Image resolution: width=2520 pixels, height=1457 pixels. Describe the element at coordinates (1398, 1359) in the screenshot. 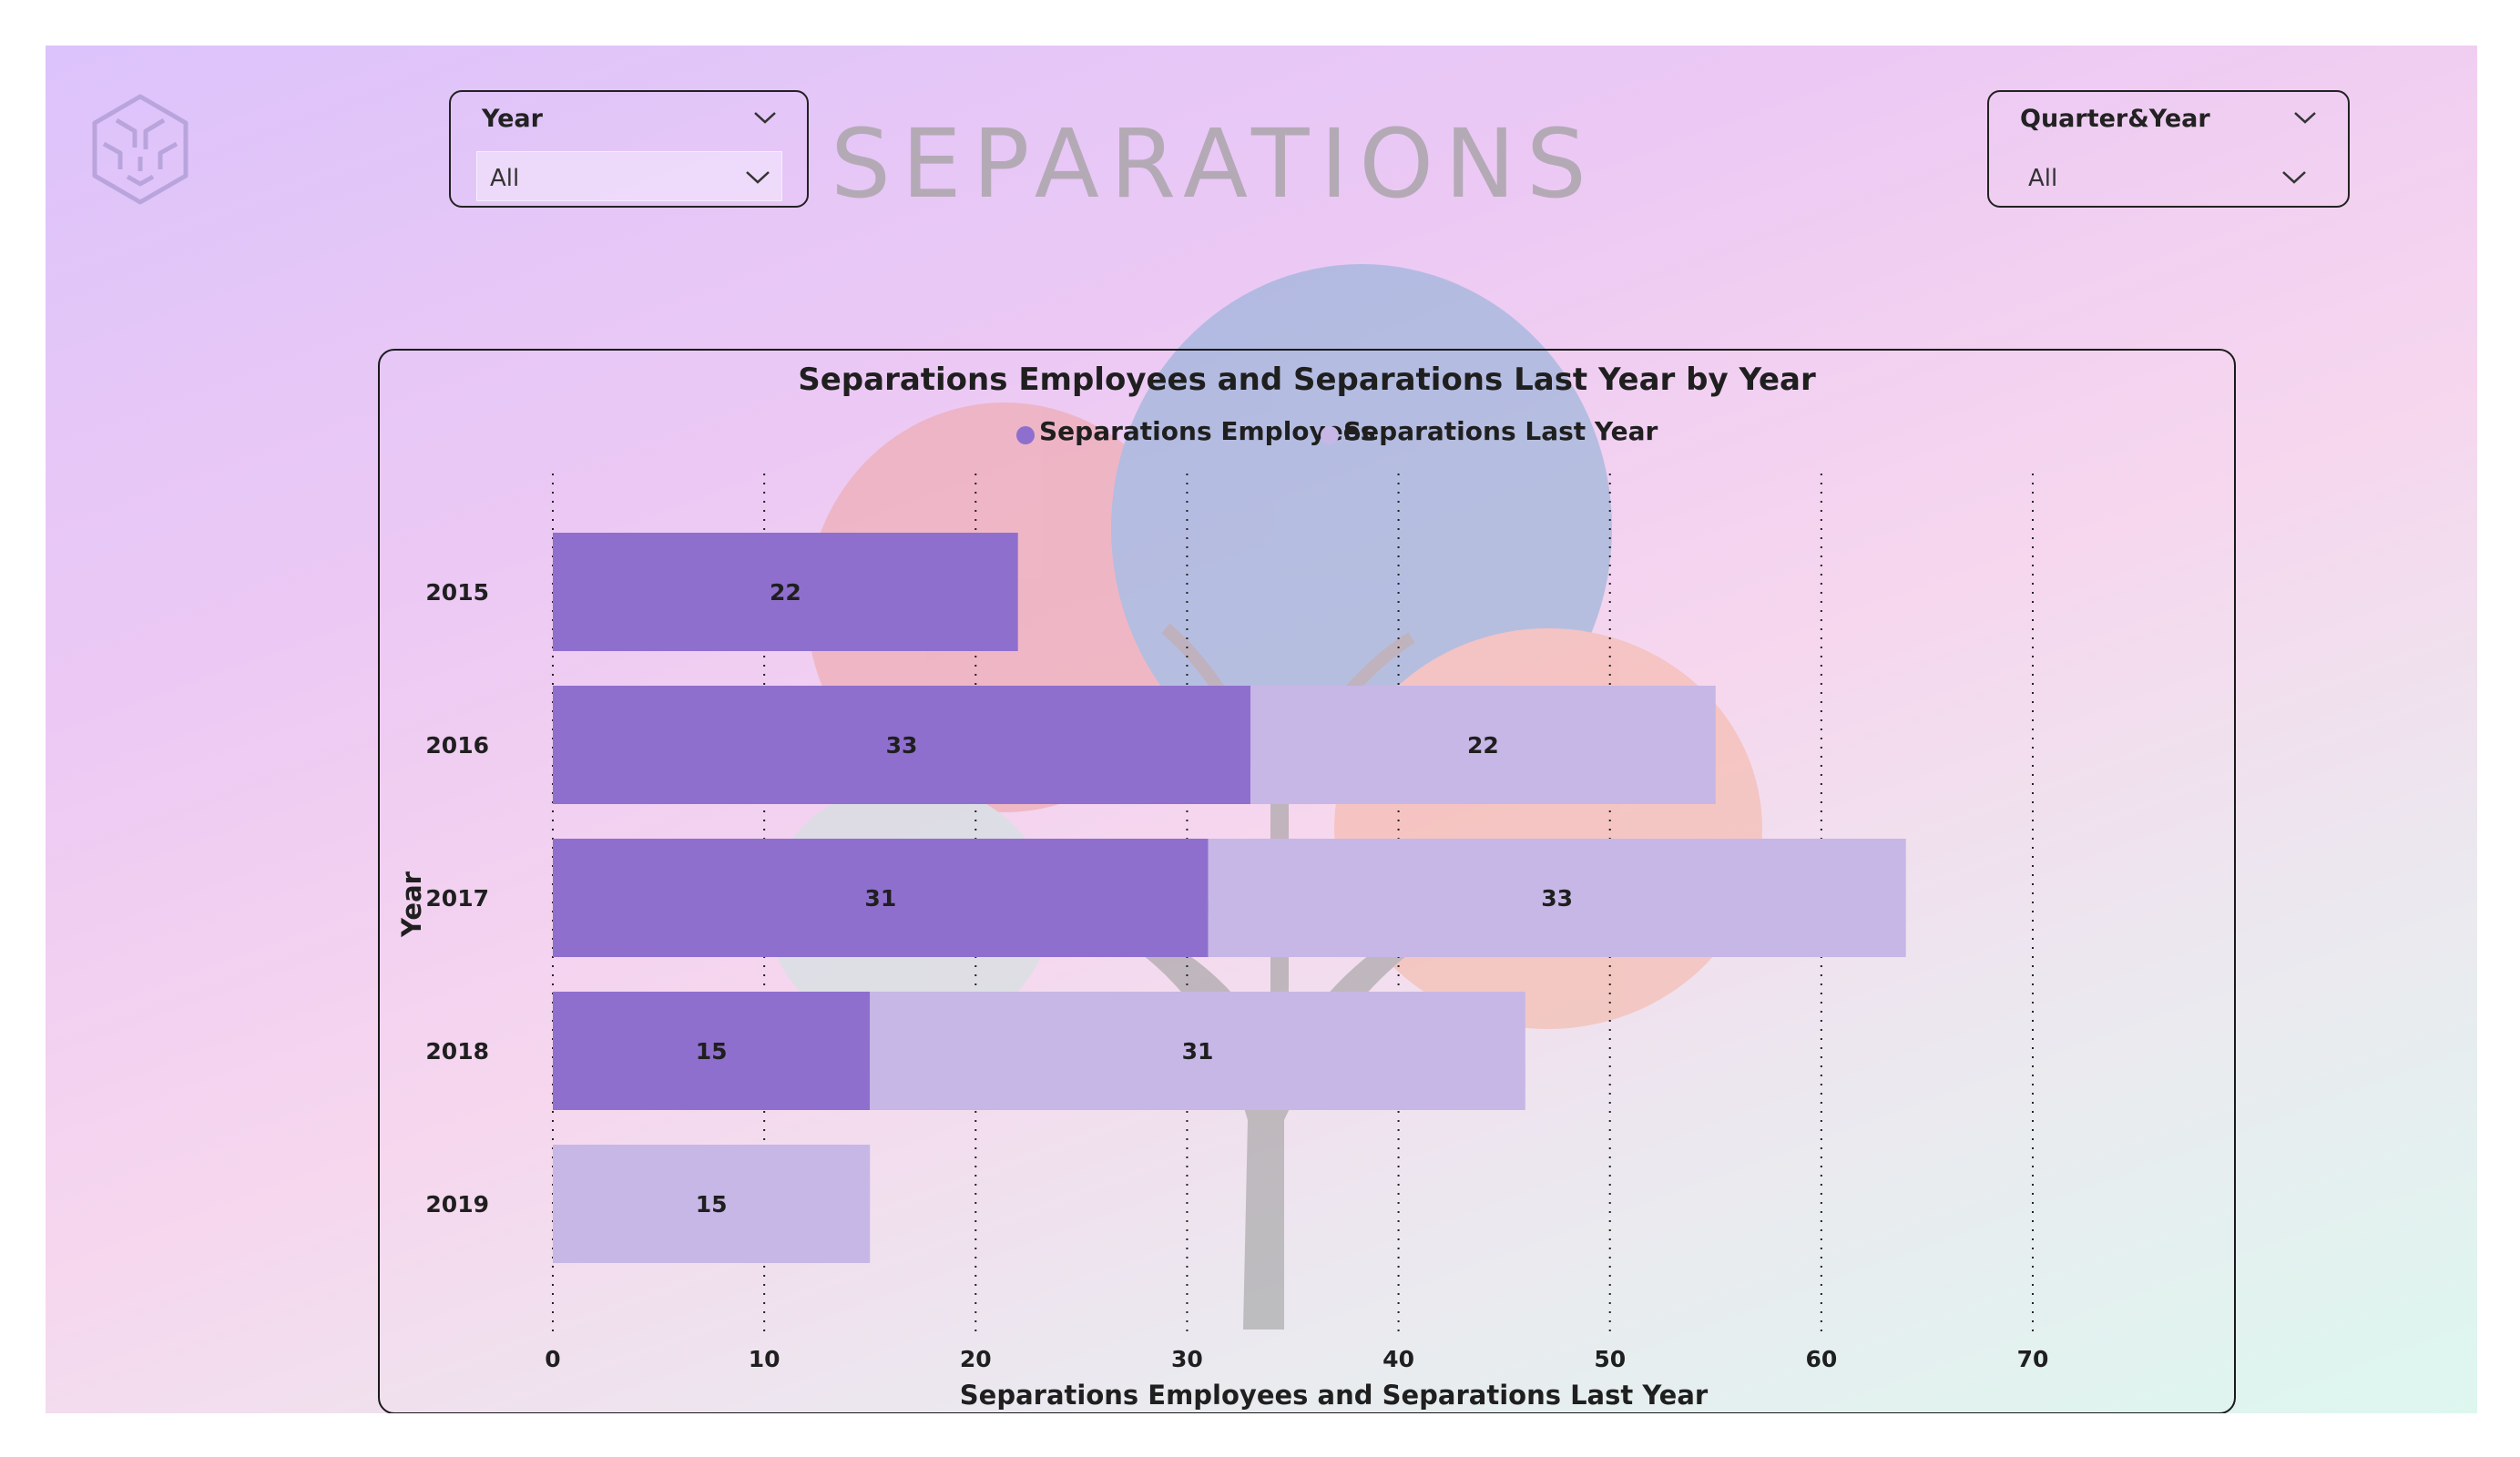

I see `x-tick-label: 40` at that location.